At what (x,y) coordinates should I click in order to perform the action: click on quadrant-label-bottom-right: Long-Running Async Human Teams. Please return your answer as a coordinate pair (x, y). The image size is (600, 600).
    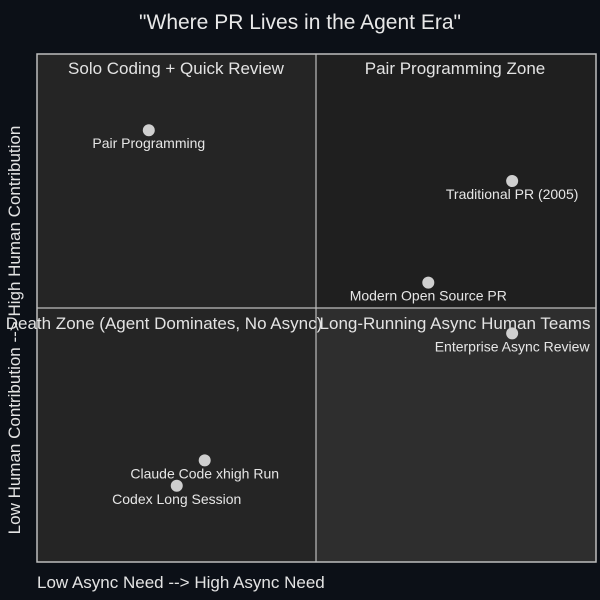
    Looking at the image, I should click on (455, 323).